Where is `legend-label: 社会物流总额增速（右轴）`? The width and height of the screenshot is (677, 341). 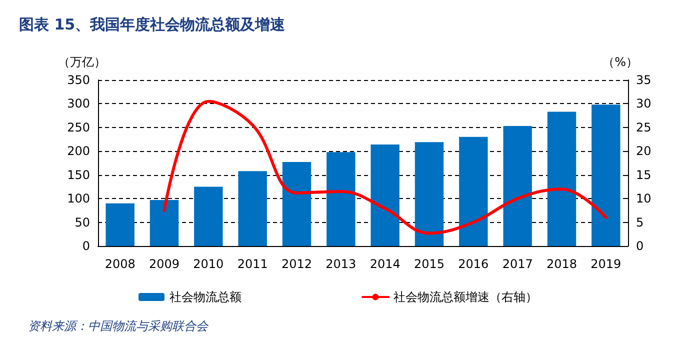
legend-label: 社会物流总额增速（右轴） is located at coordinates (466, 297).